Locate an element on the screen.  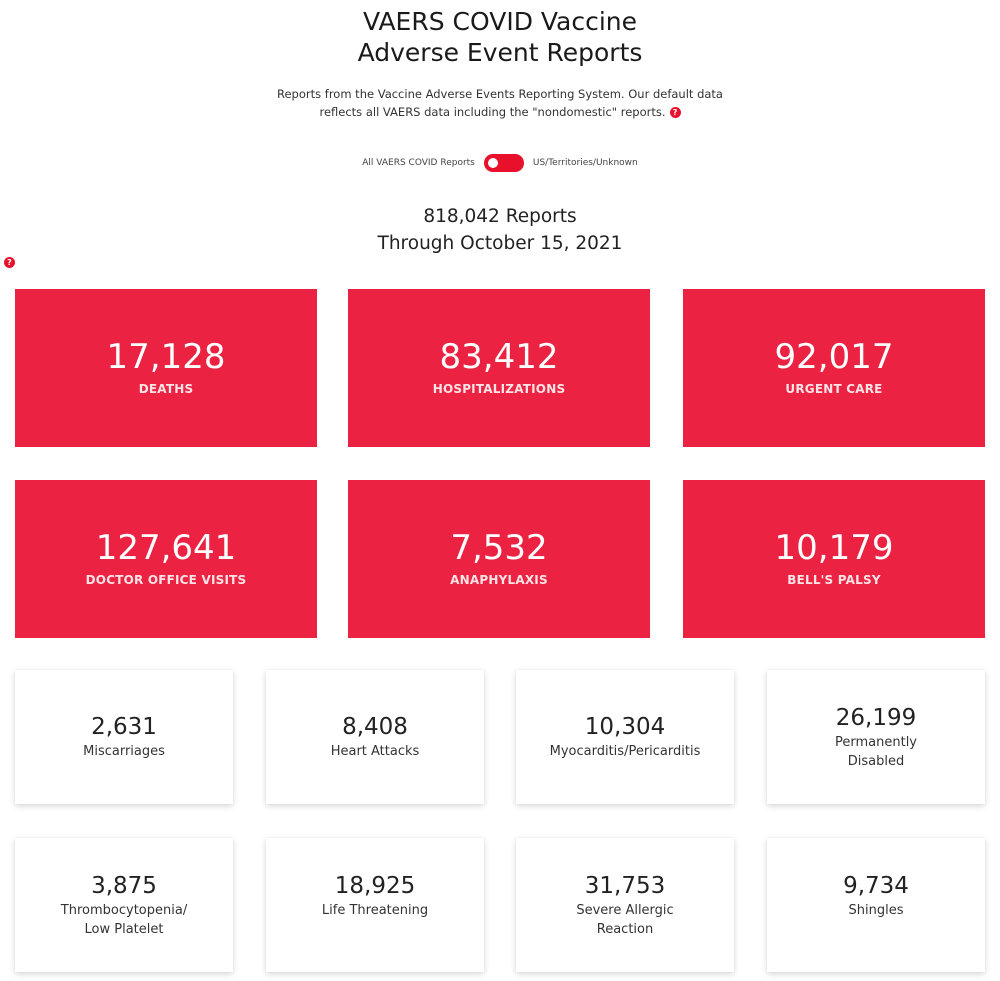
toggle-knob is located at coordinates (492, 163).